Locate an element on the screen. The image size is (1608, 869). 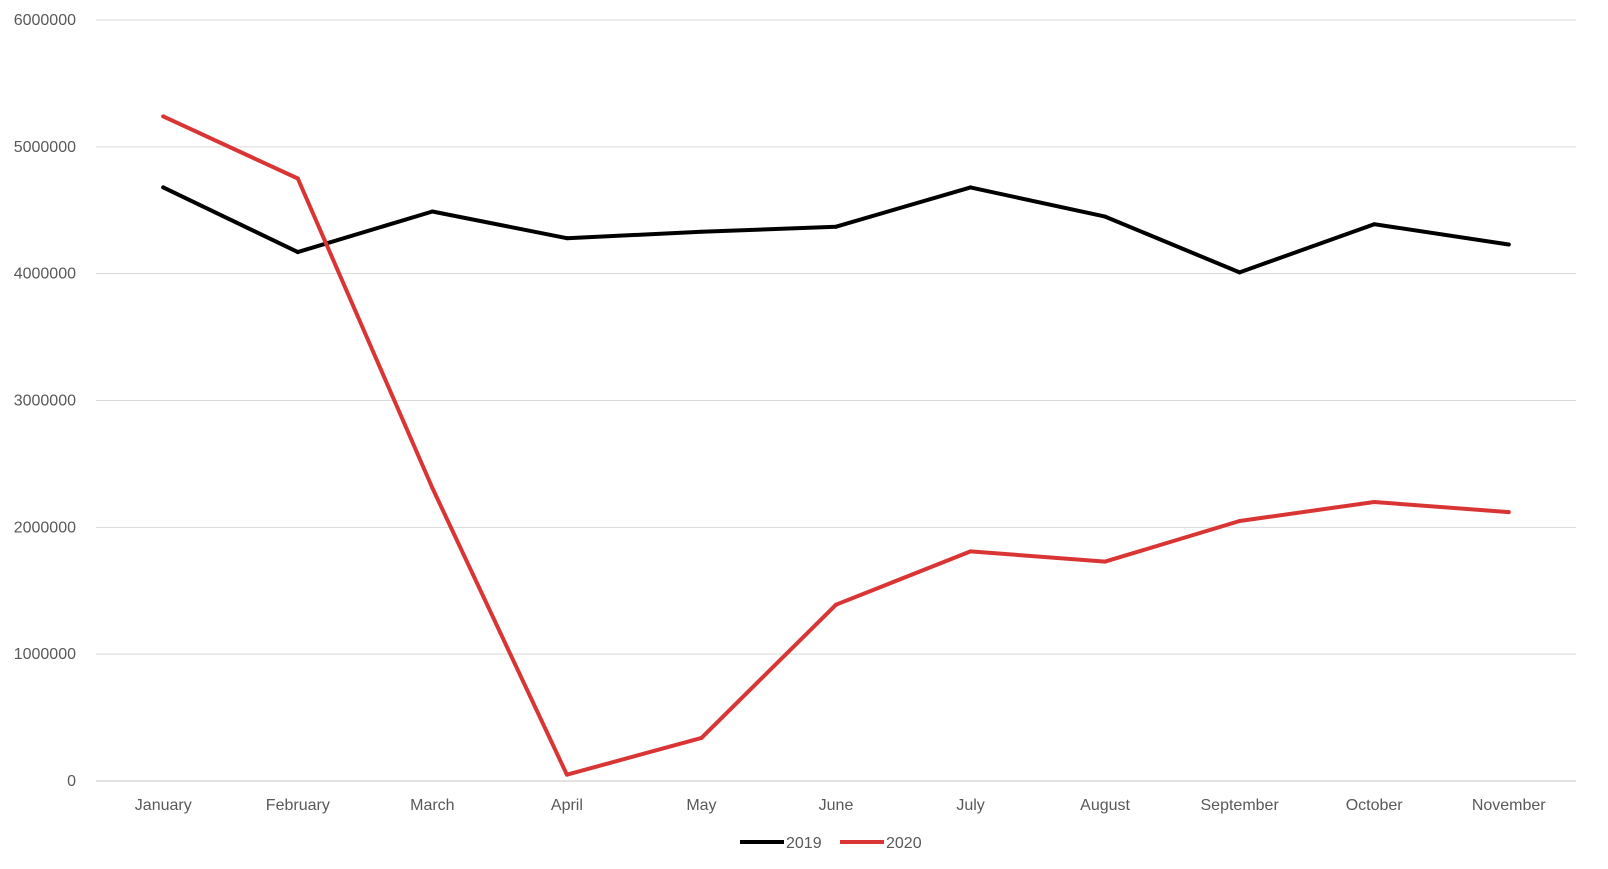
x-tick-label: May is located at coordinates (701, 805).